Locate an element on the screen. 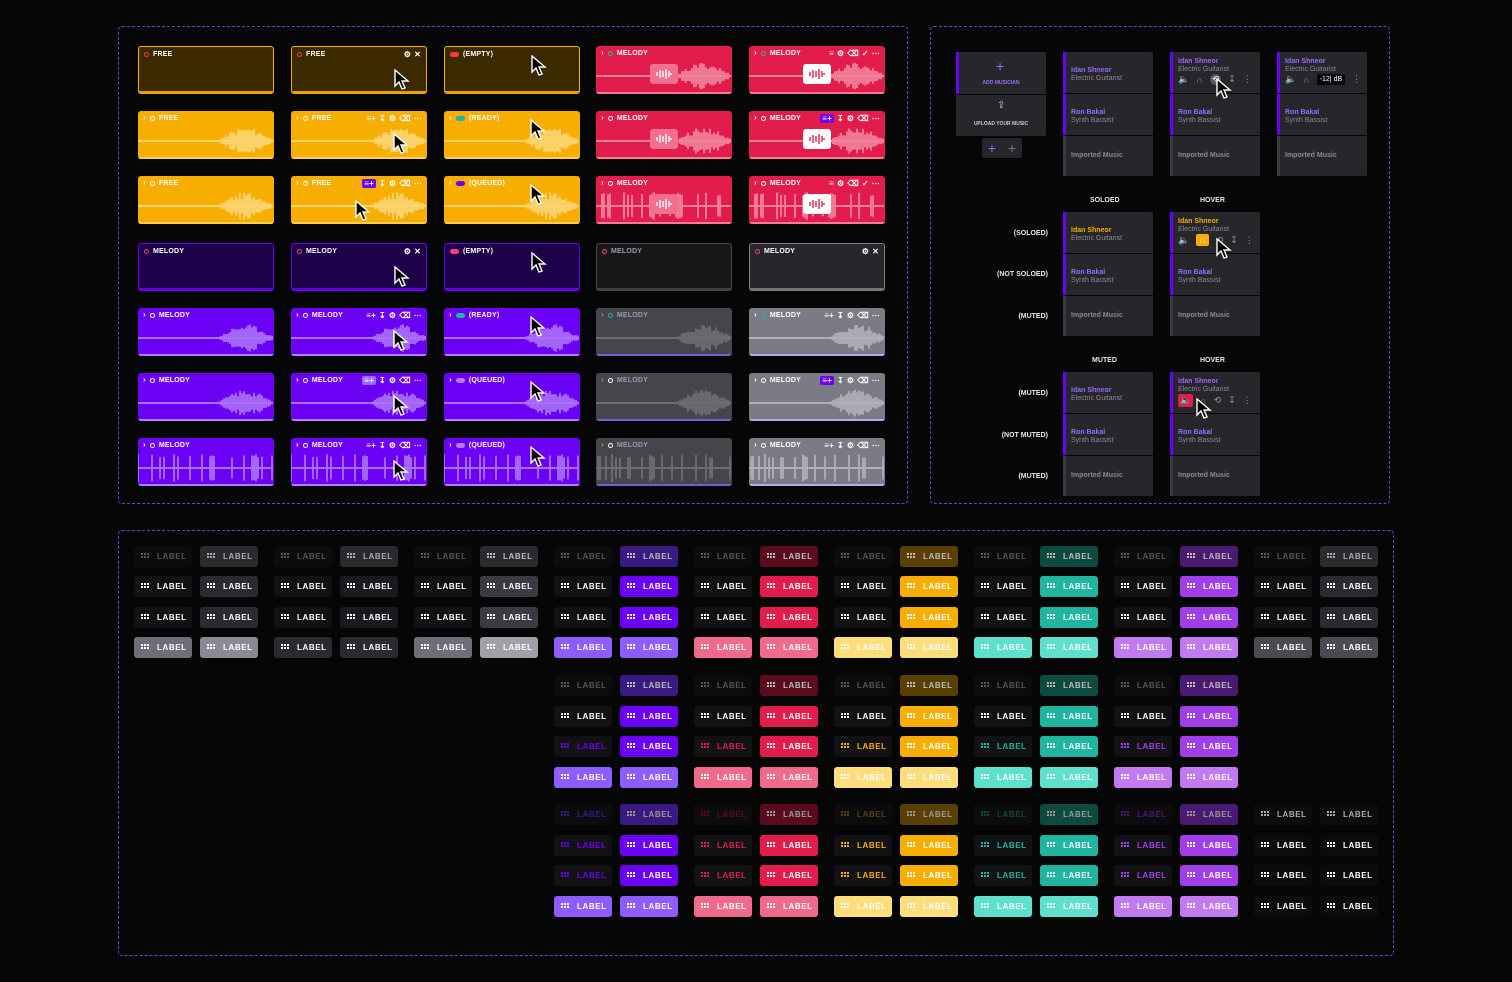  more-vertical-icon: ⋮ is located at coordinates (1249, 239).